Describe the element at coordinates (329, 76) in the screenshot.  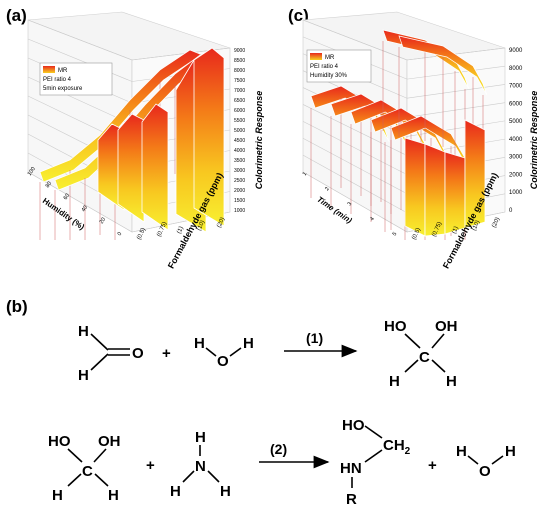
I see `legend-line2: Humidity 30%` at that location.